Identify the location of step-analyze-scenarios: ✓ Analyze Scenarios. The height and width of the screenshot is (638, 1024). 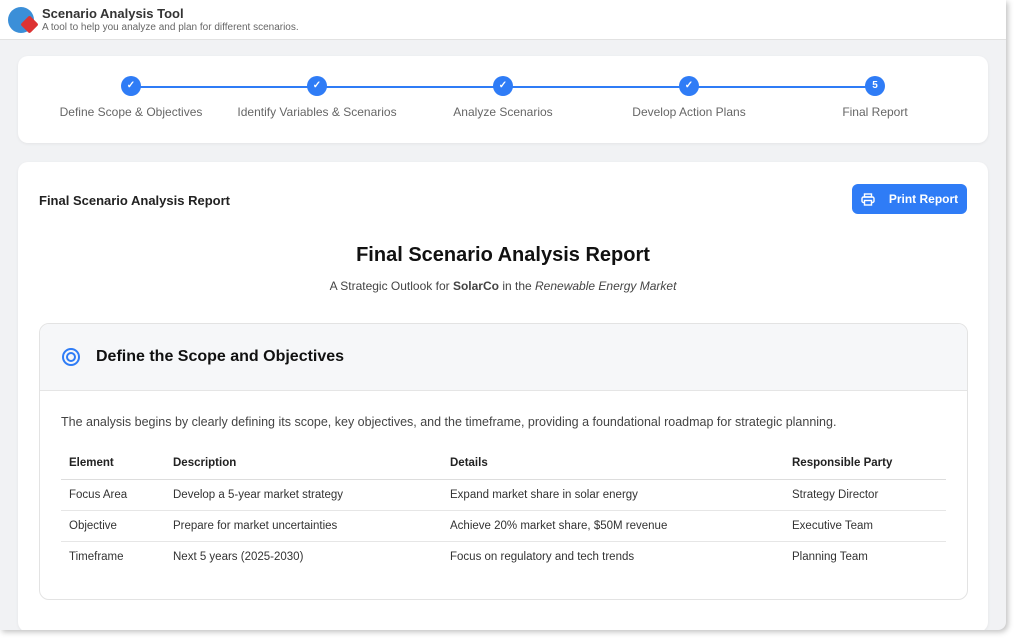
(503, 97).